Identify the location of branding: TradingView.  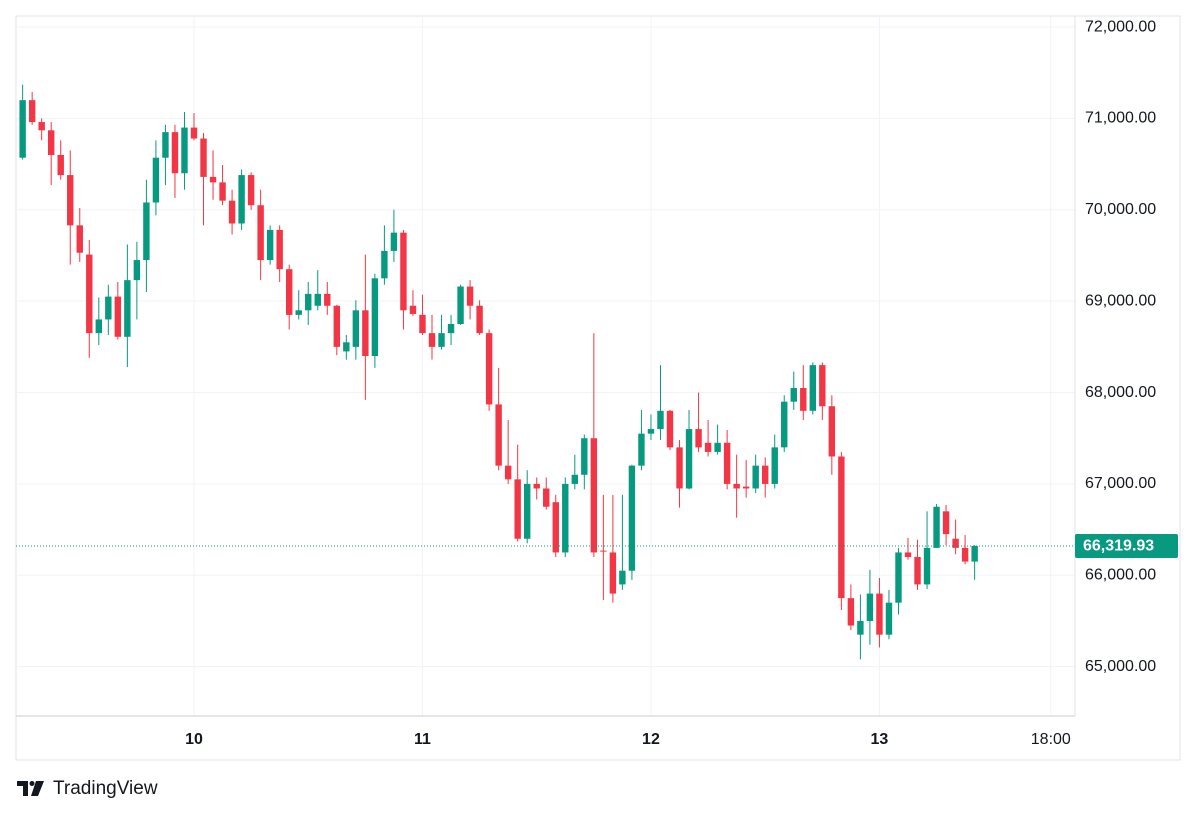
(105, 788).